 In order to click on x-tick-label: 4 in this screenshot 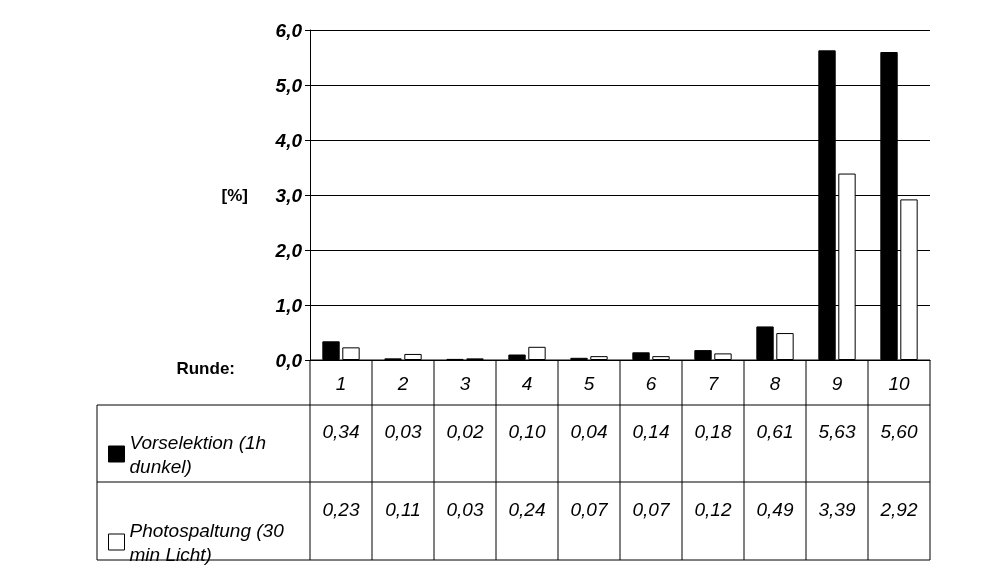, I will do `click(527, 383)`.